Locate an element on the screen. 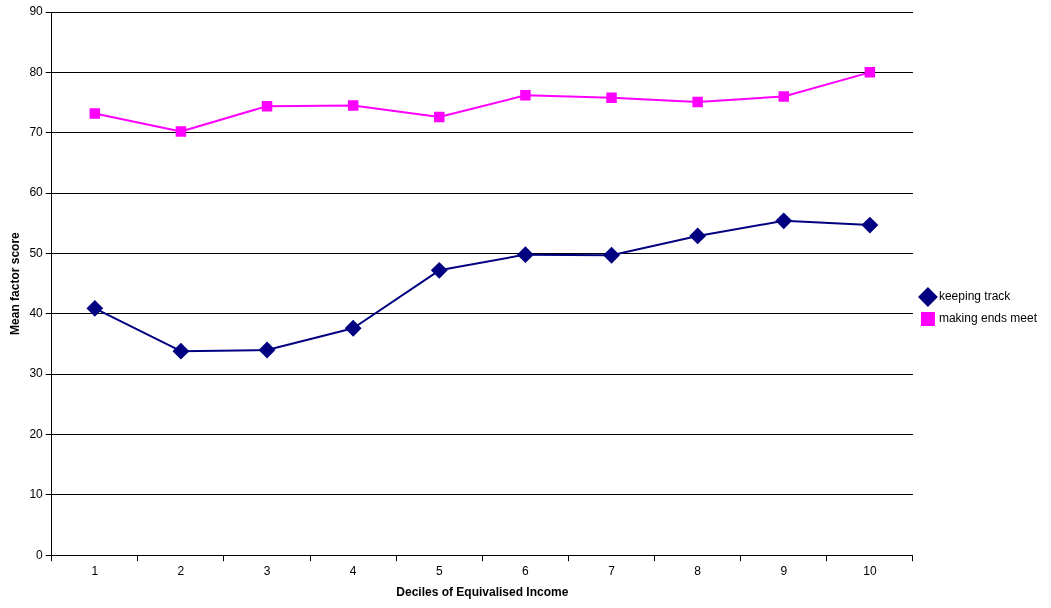 The height and width of the screenshot is (608, 1051). x-tick-label: 1 is located at coordinates (95, 570).